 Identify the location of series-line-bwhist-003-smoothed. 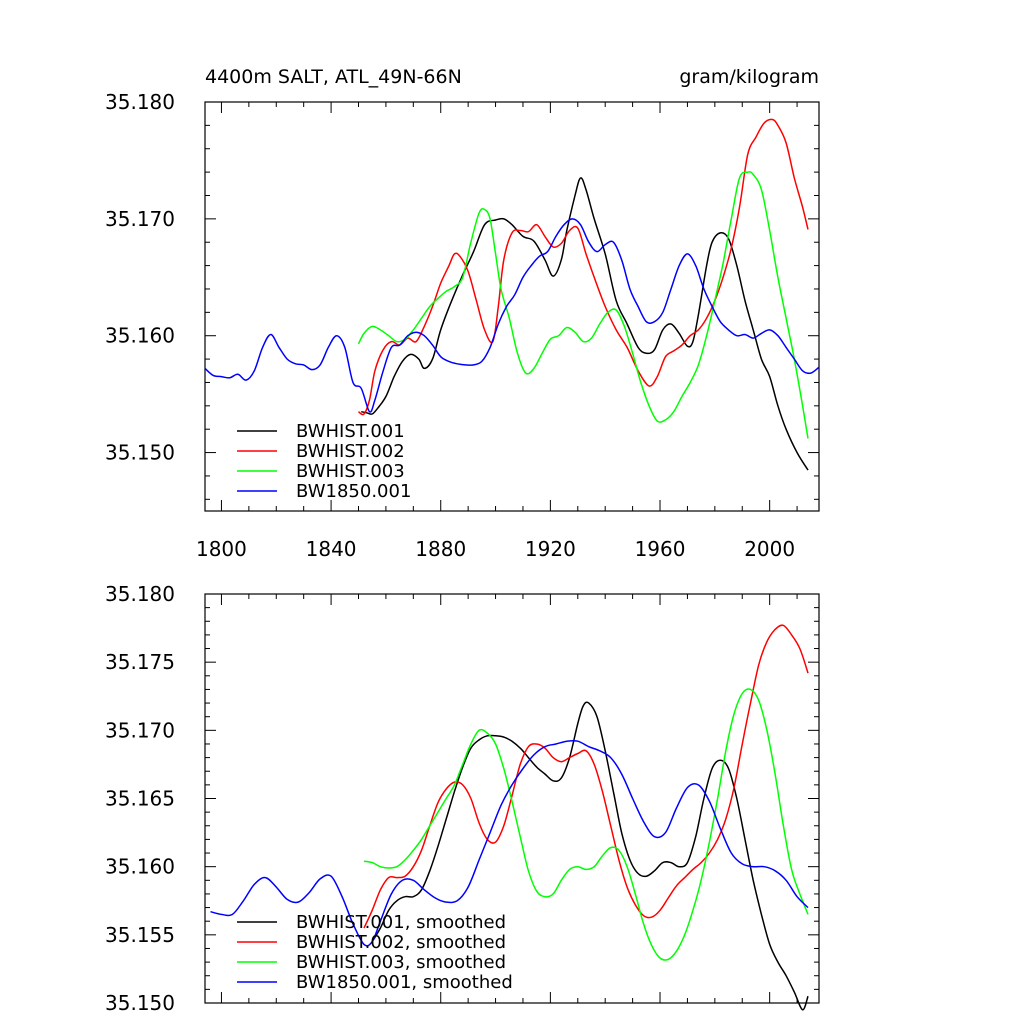
(586, 824).